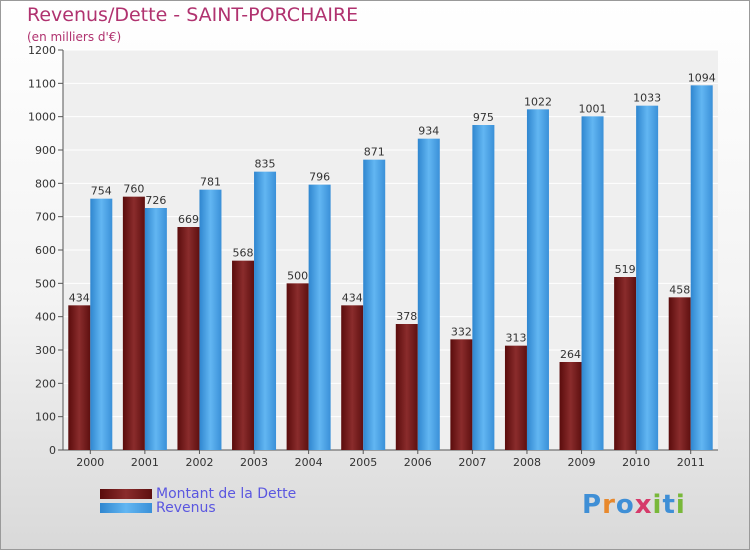 This screenshot has width=750, height=550. I want to click on x-tick-label: 2010, so click(636, 462).